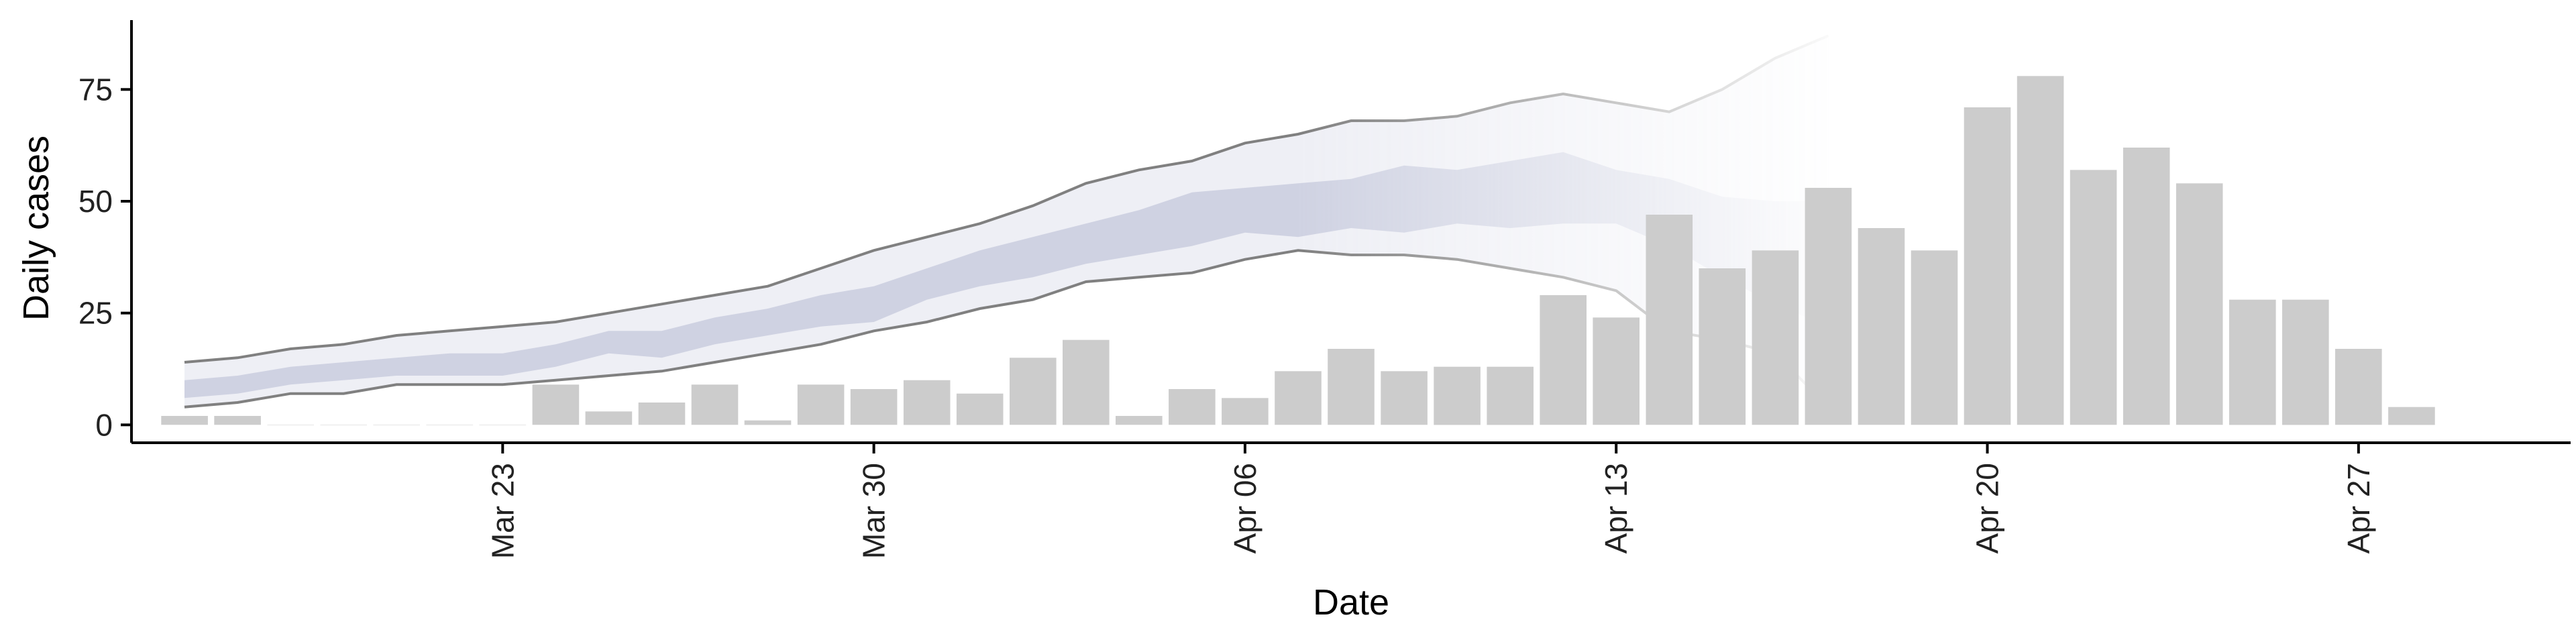  I want to click on x-tick-label-apr-20: Apr 20, so click(1987, 508).